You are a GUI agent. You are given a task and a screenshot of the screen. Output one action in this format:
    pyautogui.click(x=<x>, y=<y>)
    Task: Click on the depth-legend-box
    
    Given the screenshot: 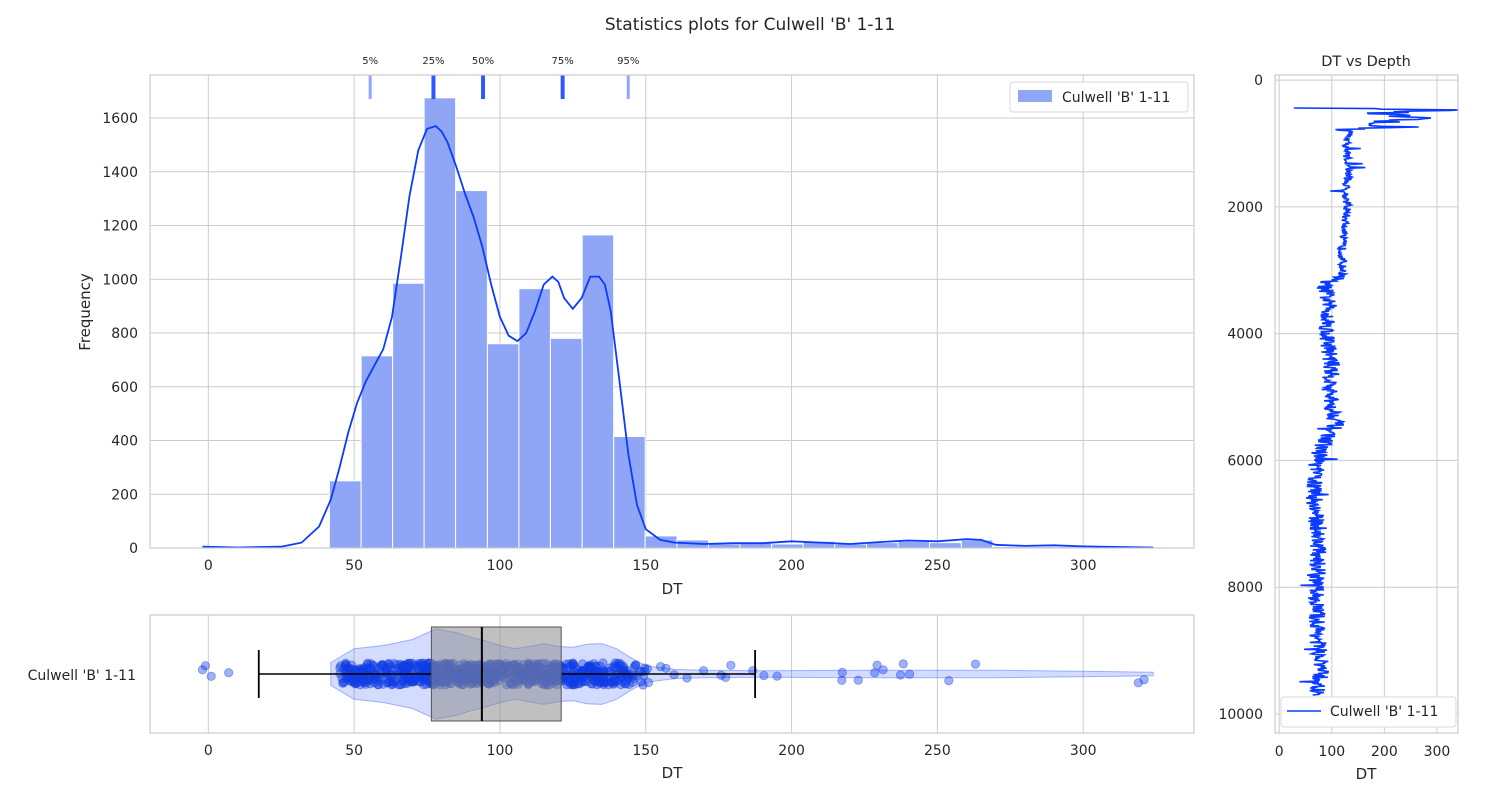 What is the action you would take?
    pyautogui.click(x=1368, y=712)
    